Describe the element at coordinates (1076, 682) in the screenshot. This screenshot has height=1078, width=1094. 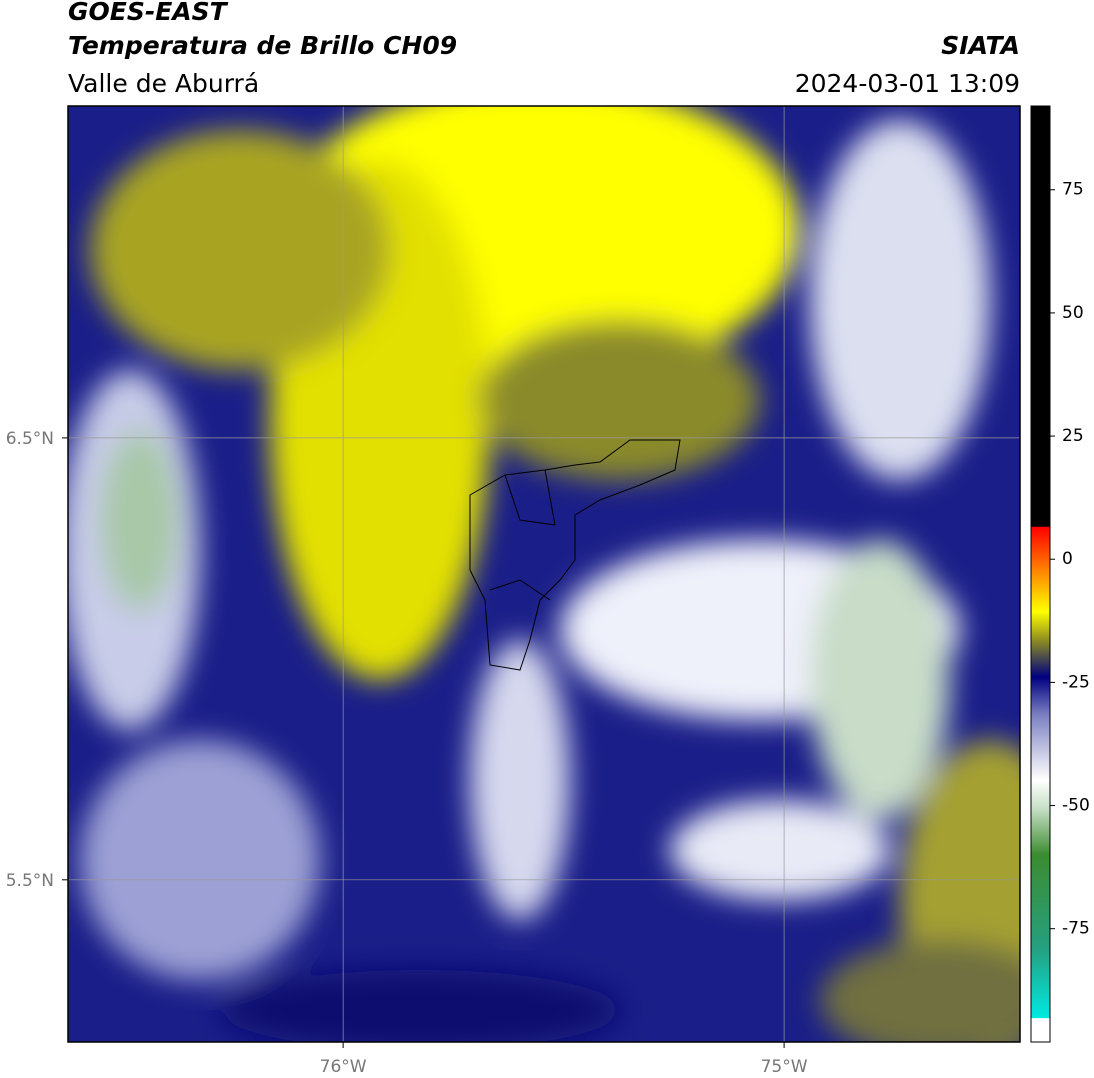
I see `colorbar-tick-label: -25` at that location.